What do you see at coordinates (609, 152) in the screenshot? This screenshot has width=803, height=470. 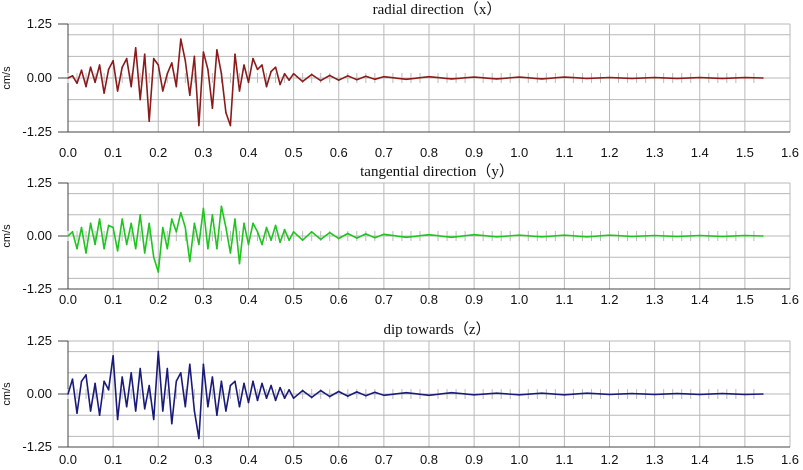 I see `x-tick-label: 1.2` at bounding box center [609, 152].